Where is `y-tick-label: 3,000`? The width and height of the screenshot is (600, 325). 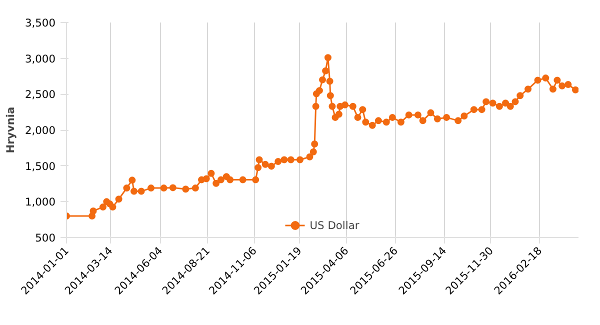 y-tick-label: 3,000 is located at coordinates (40, 59).